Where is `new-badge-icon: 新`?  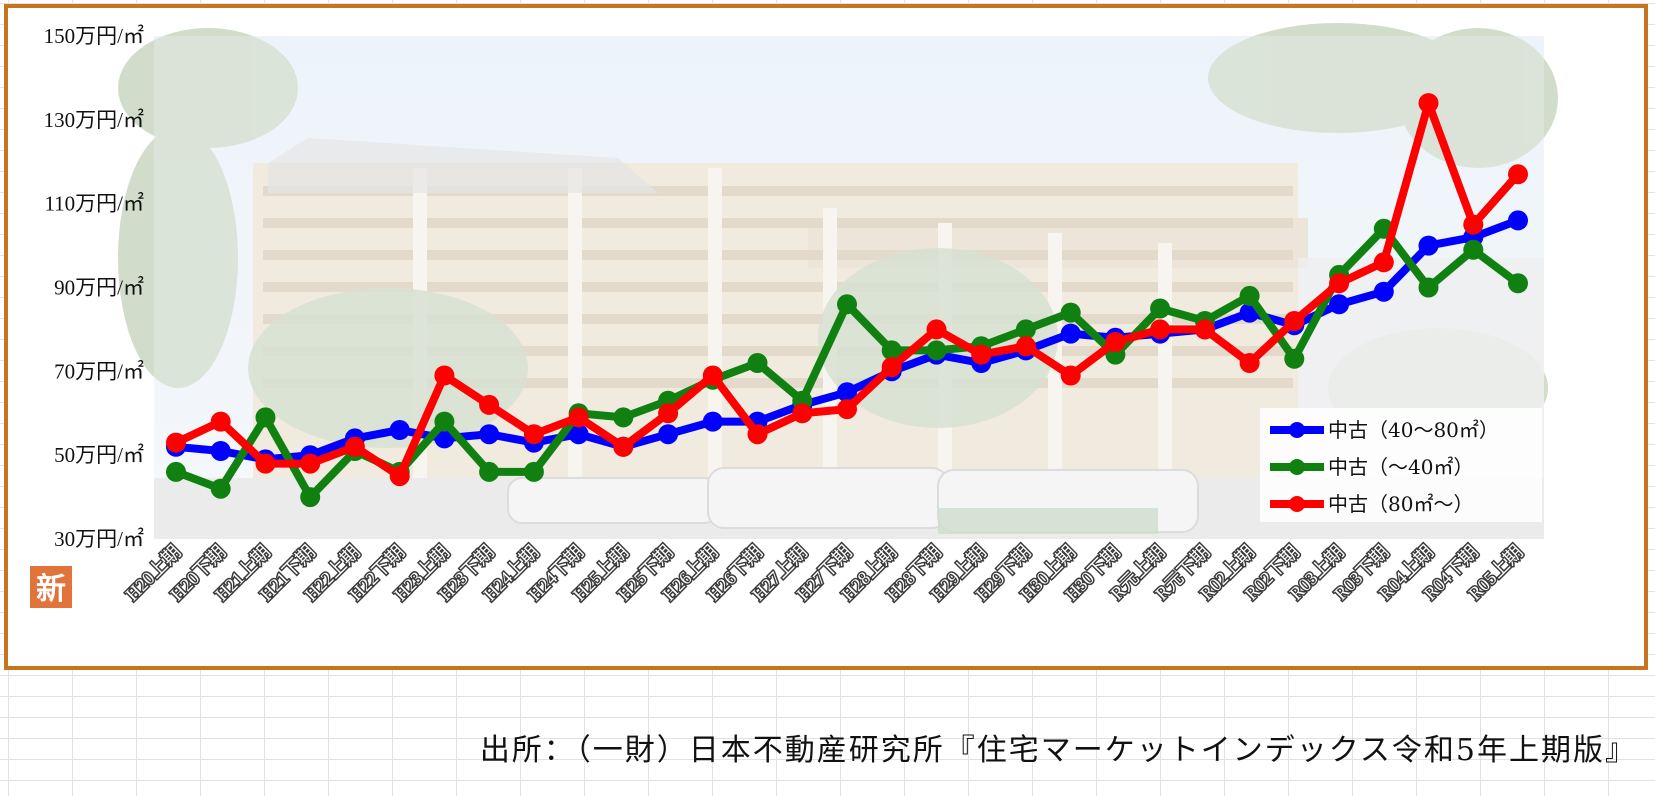 new-badge-icon: 新 is located at coordinates (51, 587).